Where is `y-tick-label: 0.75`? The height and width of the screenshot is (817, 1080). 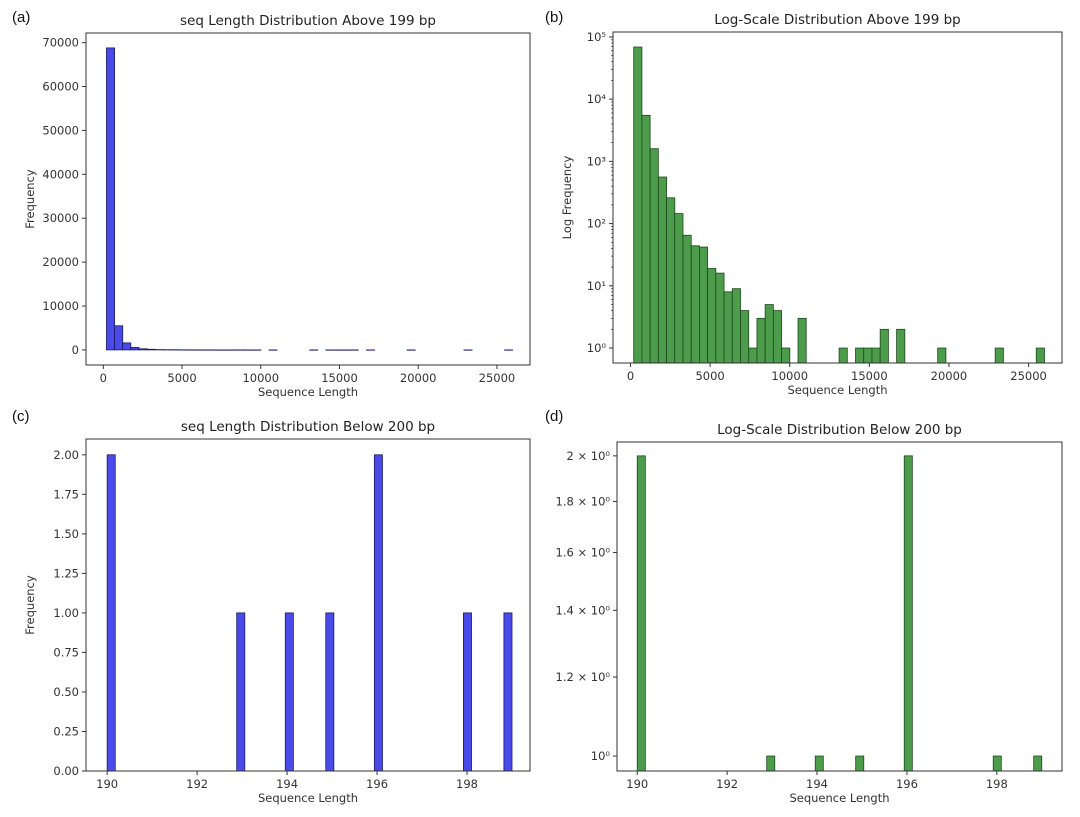 y-tick-label: 0.75 is located at coordinates (66, 652).